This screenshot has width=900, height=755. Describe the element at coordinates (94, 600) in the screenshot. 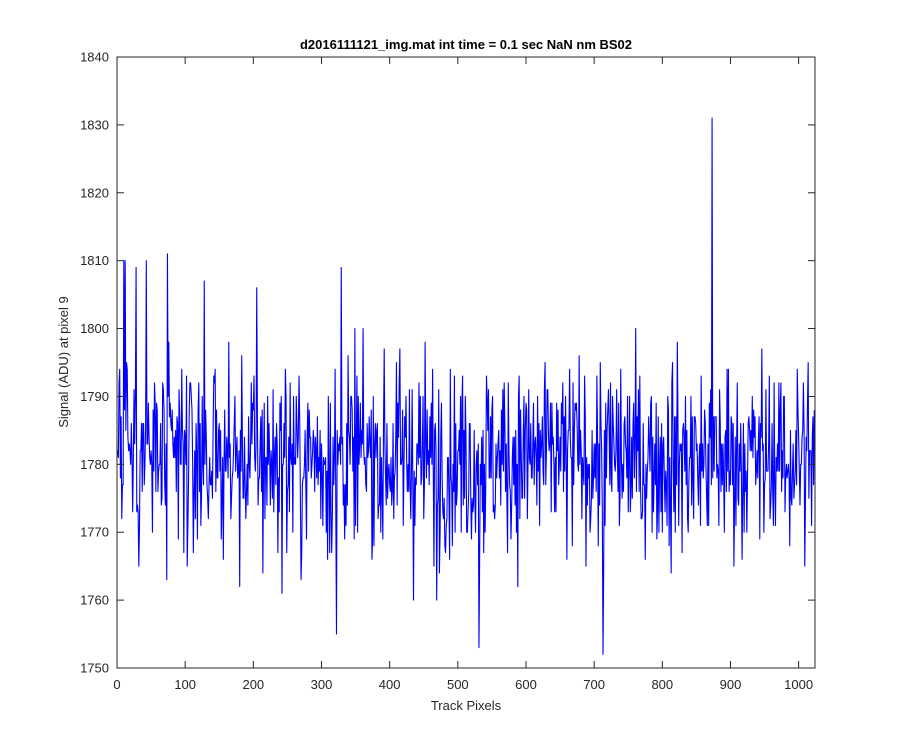

I see `y-tick-label: 1760` at that location.